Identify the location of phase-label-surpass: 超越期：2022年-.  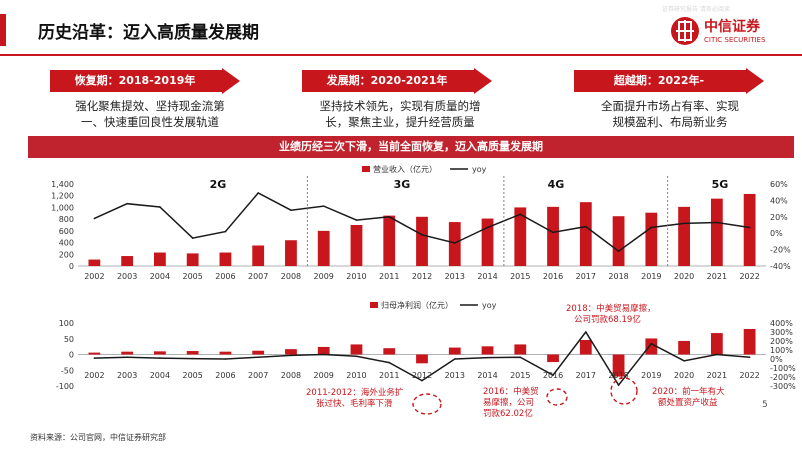
(659, 80).